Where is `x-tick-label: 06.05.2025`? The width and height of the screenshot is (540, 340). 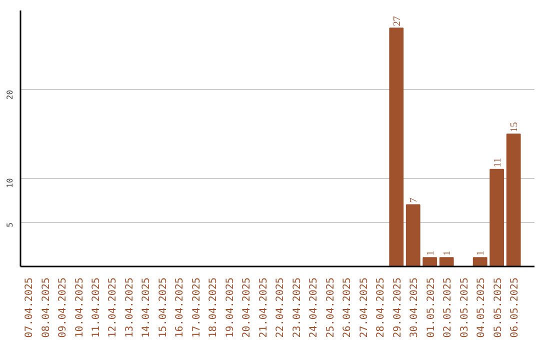 x-tick-label: 06.05.2025 is located at coordinates (515, 307).